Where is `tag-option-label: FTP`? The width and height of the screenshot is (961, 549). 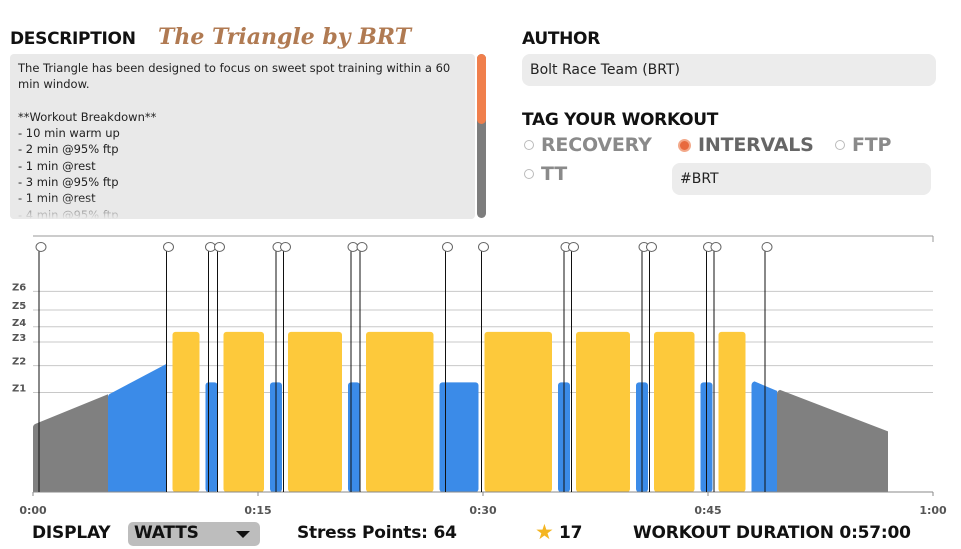 tag-option-label: FTP is located at coordinates (872, 145).